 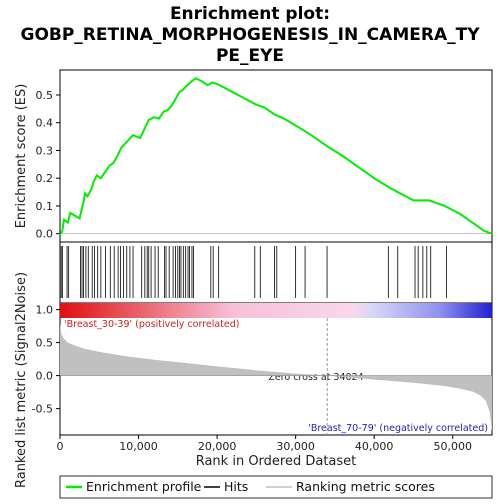 I want to click on ranked-y-tick-label: 1.0, so click(x=45, y=310).